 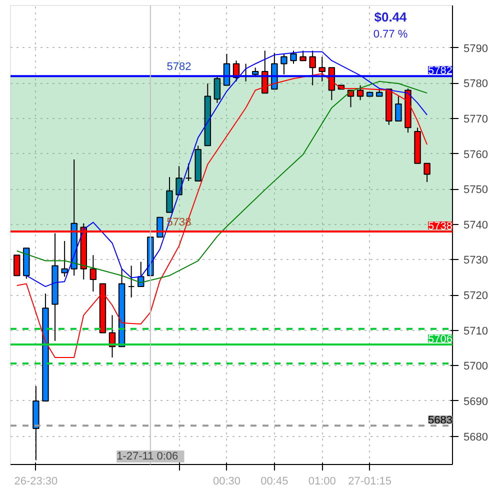 I want to click on x-tick-label: 00:45, so click(x=274, y=482).